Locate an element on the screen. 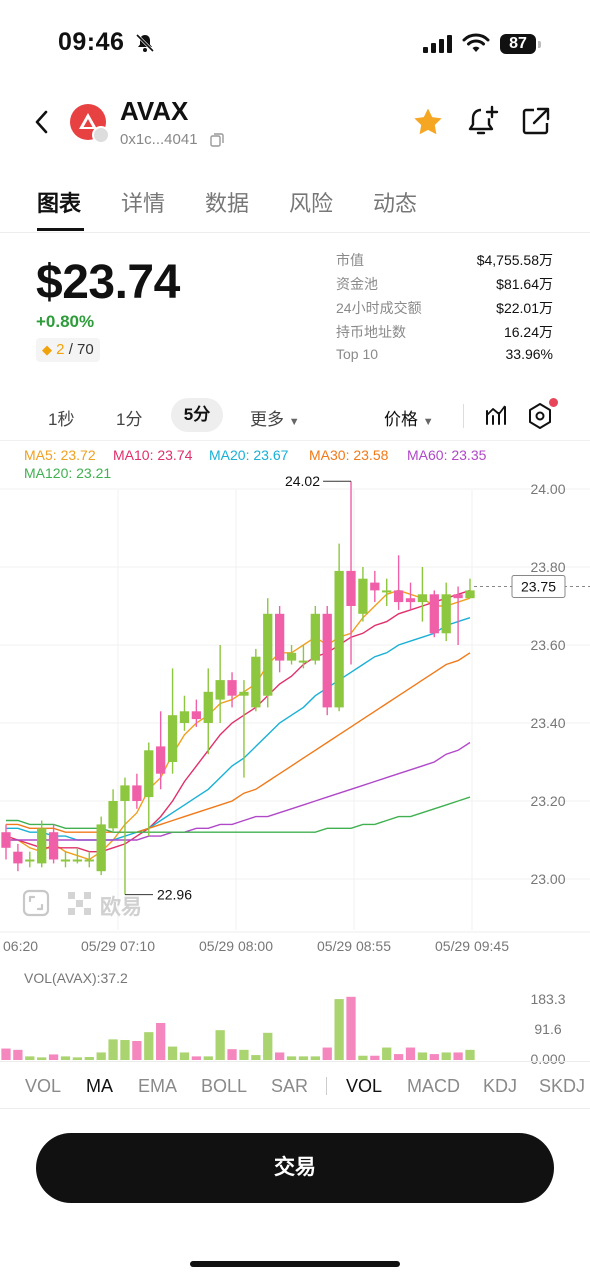  volume-y-tick: 91.6 is located at coordinates (547, 1029).